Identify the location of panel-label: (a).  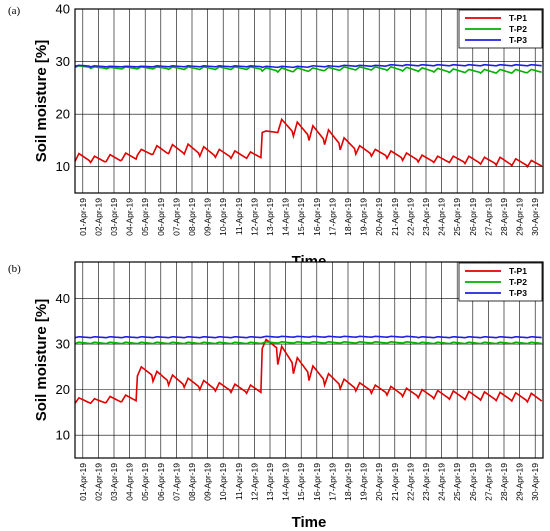
(14, 11).